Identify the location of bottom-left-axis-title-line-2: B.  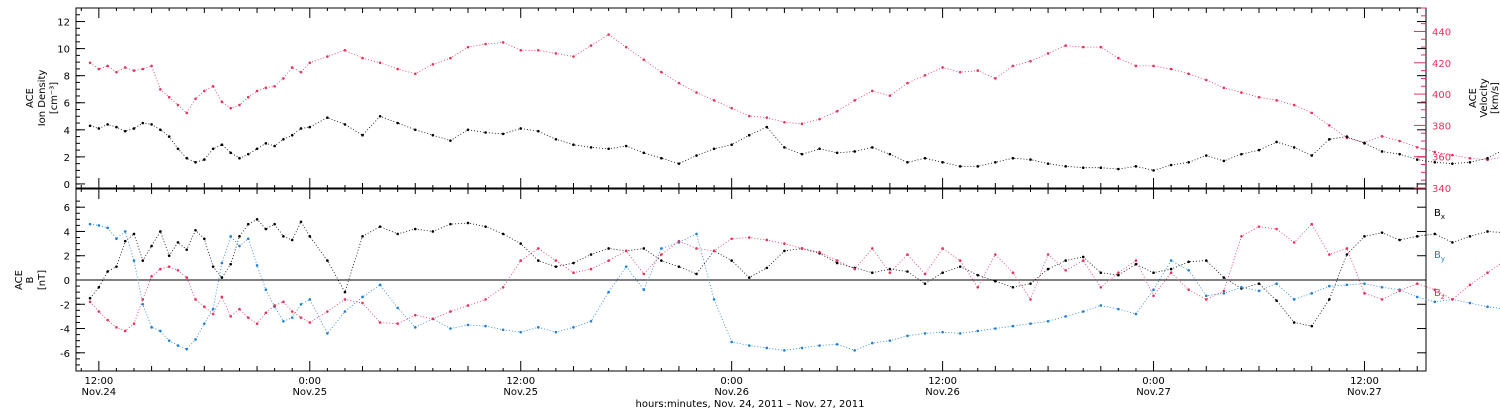
(30, 279).